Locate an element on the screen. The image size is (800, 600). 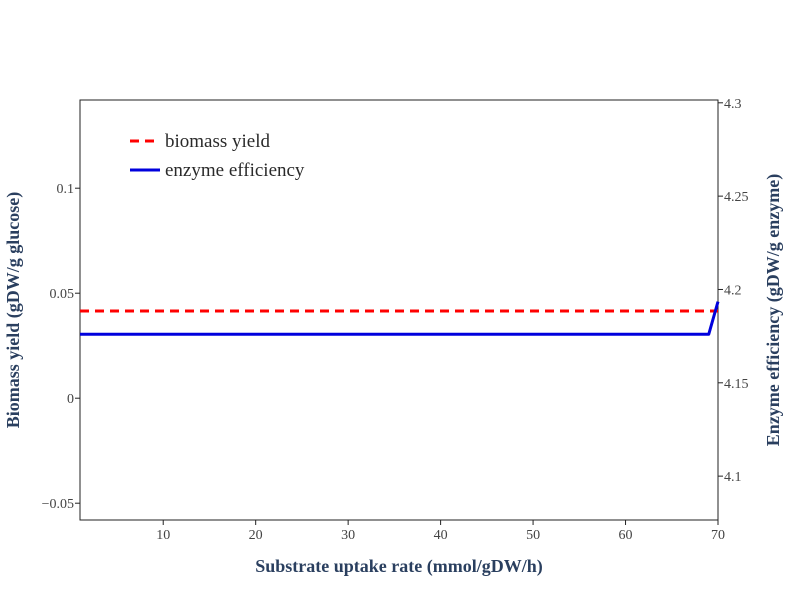
x-tick-label: 60 is located at coordinates (626, 535).